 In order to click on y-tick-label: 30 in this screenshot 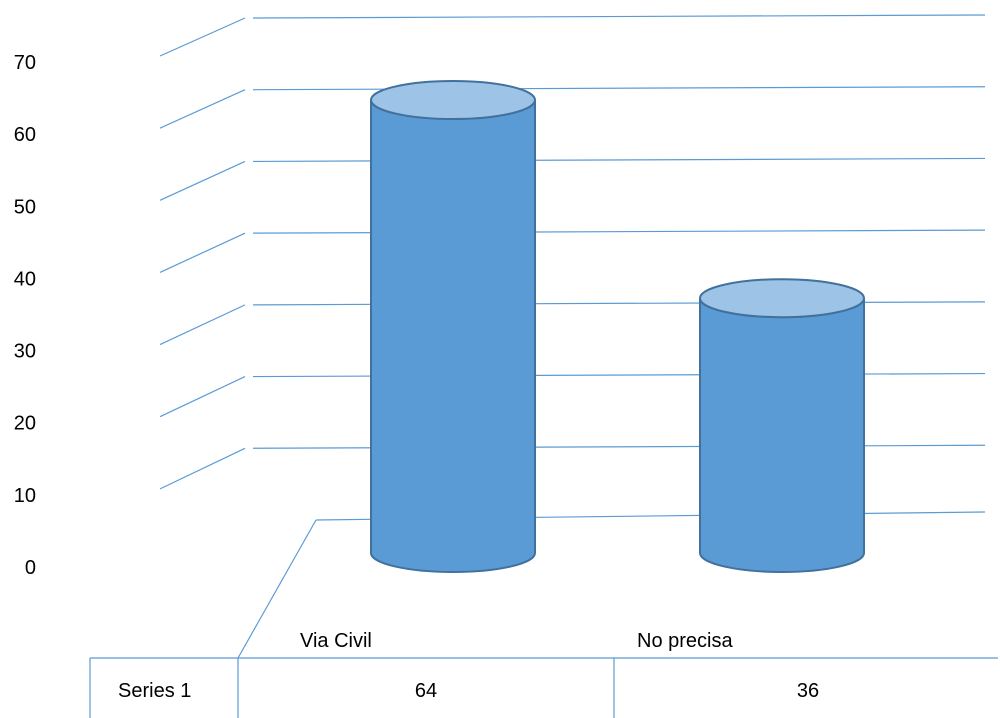, I will do `click(25, 352)`.